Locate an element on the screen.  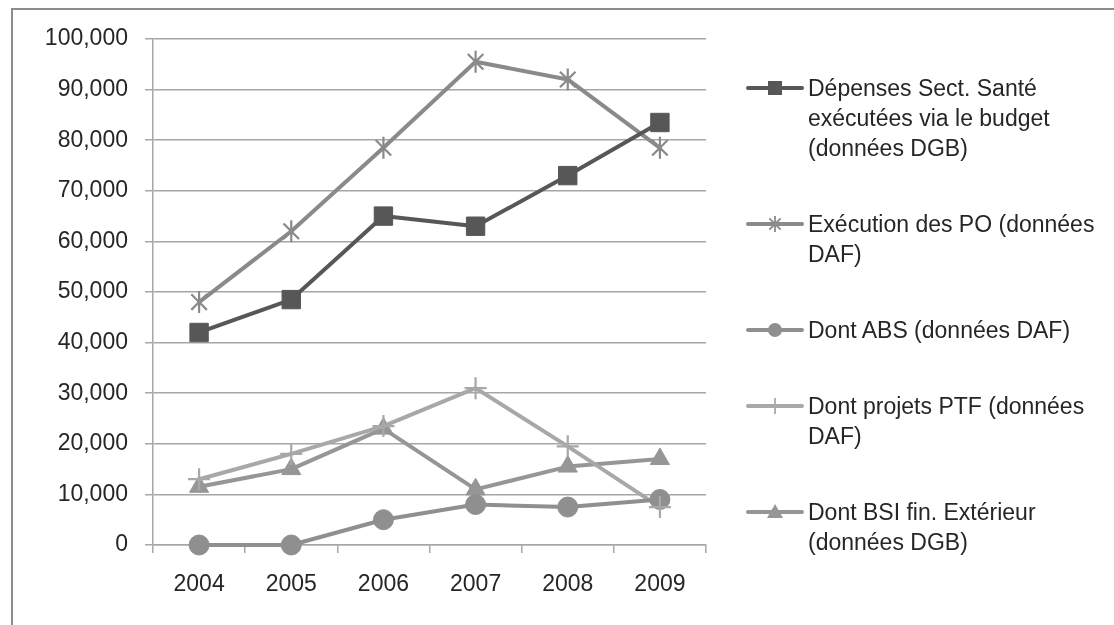
legend-label: Exécution des PO (données DAF) is located at coordinates (952, 239).